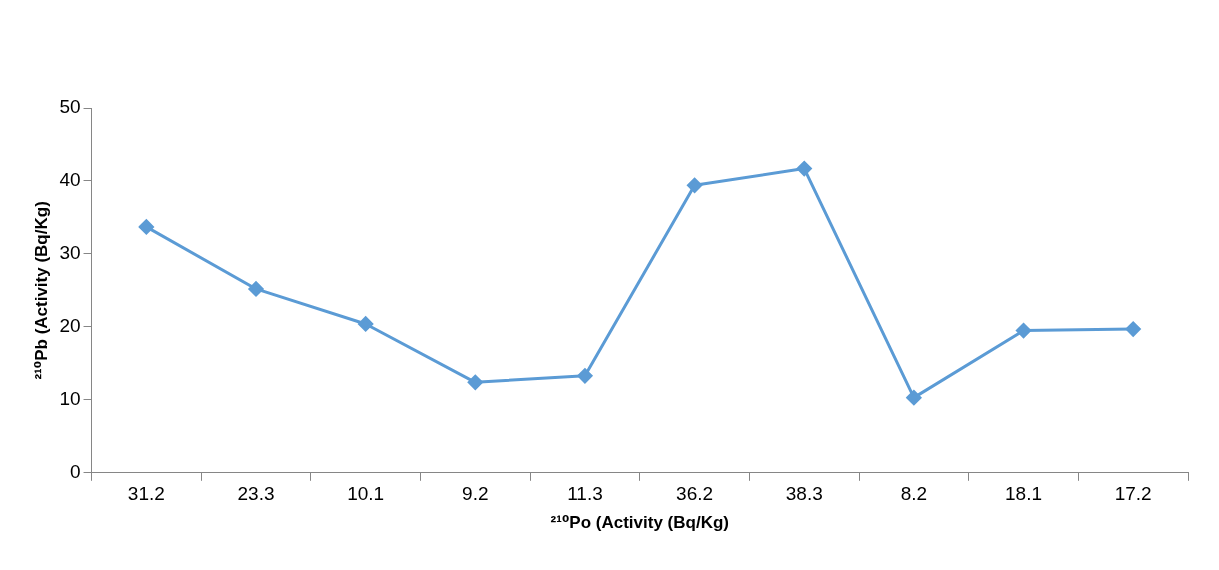 Image resolution: width=1219 pixels, height=570 pixels. I want to click on y-tick-label: 20, so click(70, 326).